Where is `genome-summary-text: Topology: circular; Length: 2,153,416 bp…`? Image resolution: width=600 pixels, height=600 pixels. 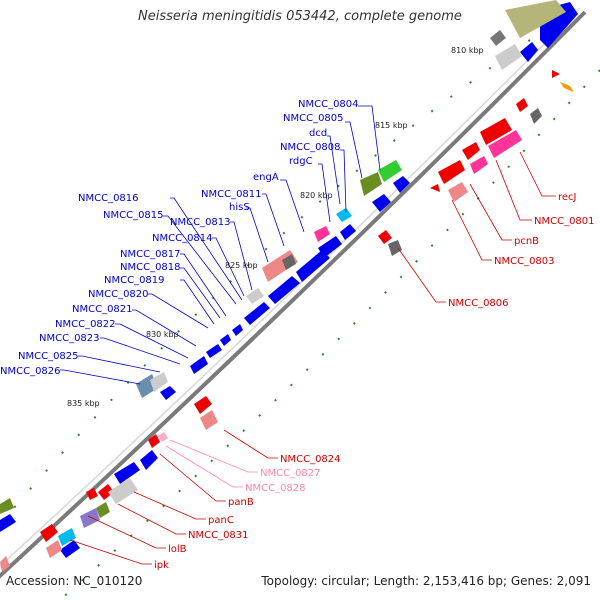 genome-summary-text: Topology: circular; Length: 2,153,416 bp… is located at coordinates (426, 581).